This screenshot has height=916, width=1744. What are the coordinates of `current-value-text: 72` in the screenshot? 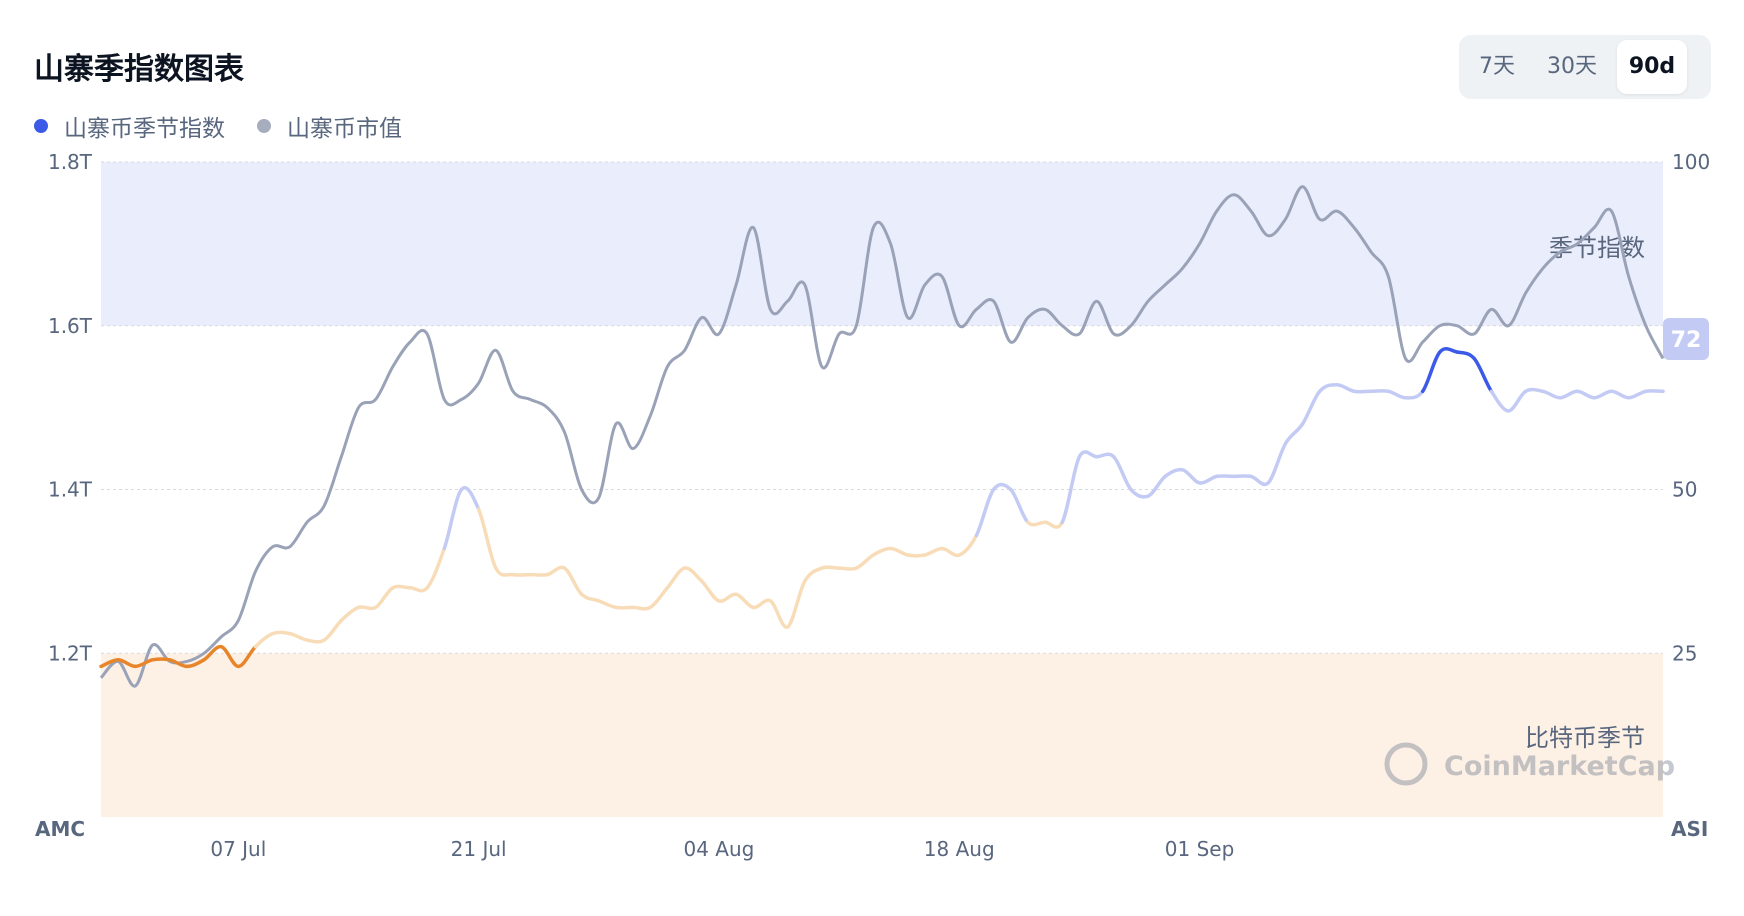 It's located at (1686, 340).